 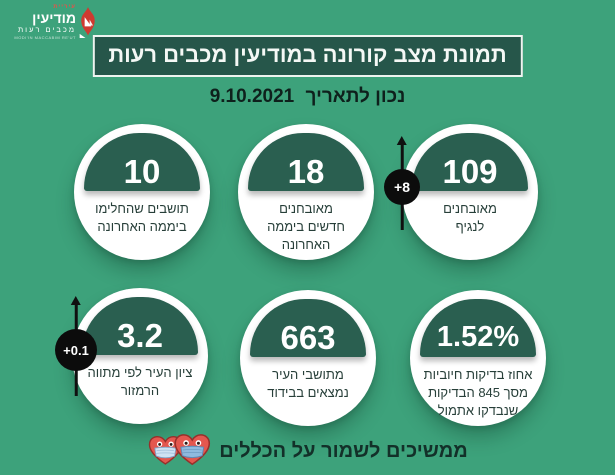 I want to click on footer: ממשיכים לשמור על הכללים, so click(x=307, y=451).